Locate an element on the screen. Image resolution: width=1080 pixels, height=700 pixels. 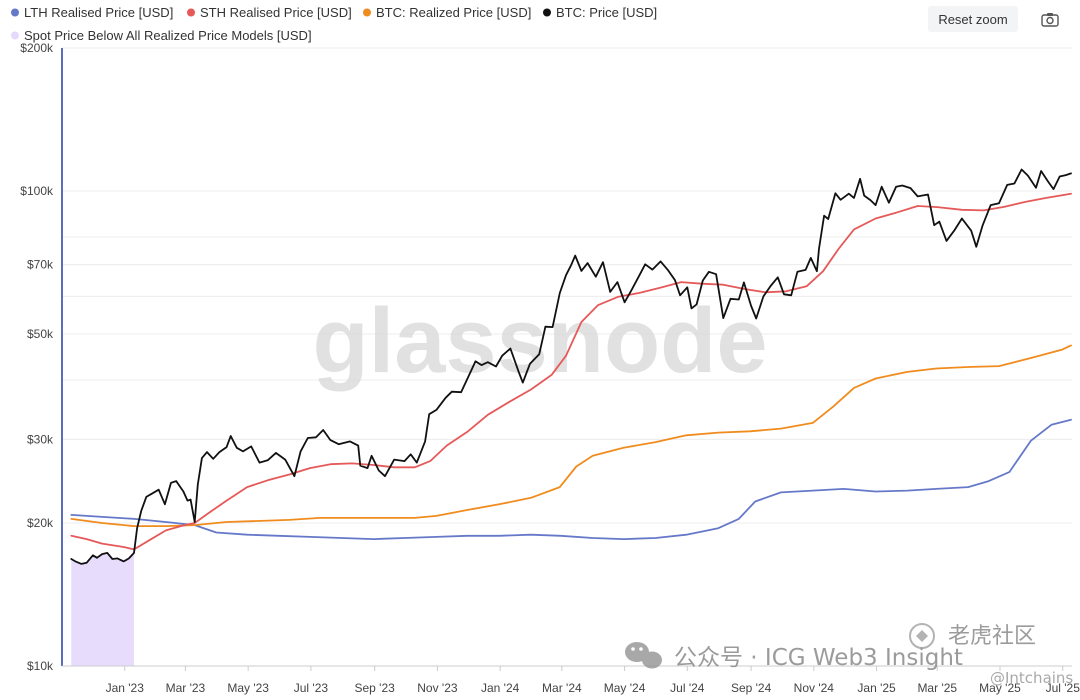
legend-item-price: BTC: Price [USD] is located at coordinates (600, 12).